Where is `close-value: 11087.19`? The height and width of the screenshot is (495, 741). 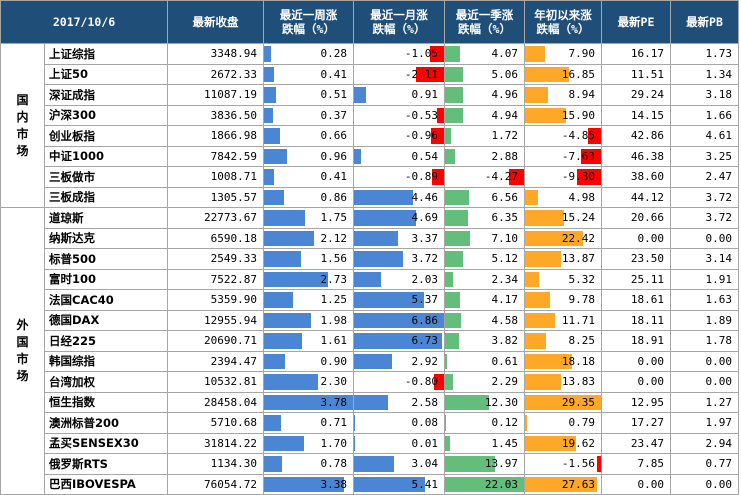 close-value: 11087.19 is located at coordinates (216, 95).